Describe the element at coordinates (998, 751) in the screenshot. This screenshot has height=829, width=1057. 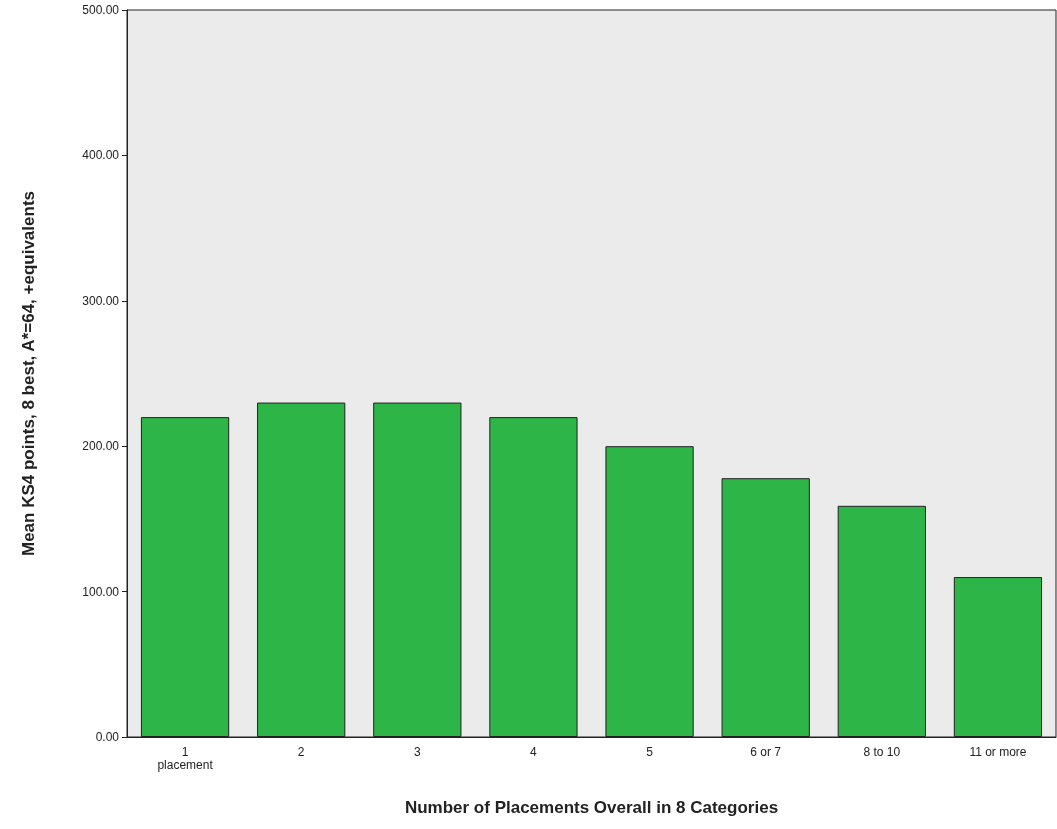
I see `x-tick-label: 11 or more` at that location.